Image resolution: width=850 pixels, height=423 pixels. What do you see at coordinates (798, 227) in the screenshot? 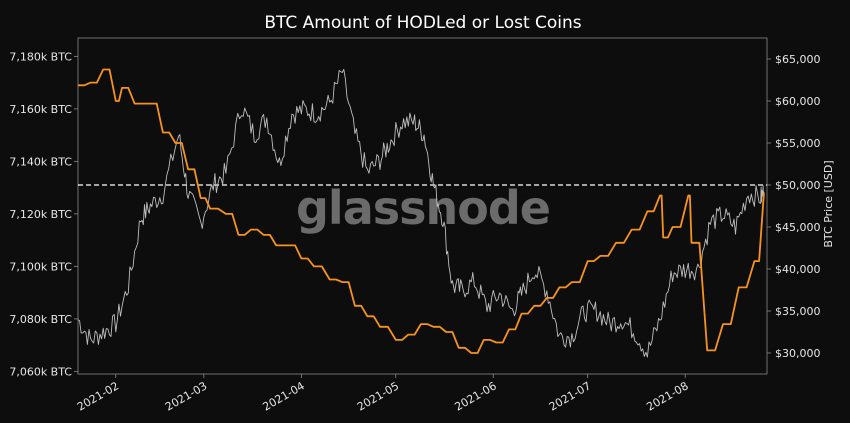
I see `right-tick-label: $45,000` at bounding box center [798, 227].